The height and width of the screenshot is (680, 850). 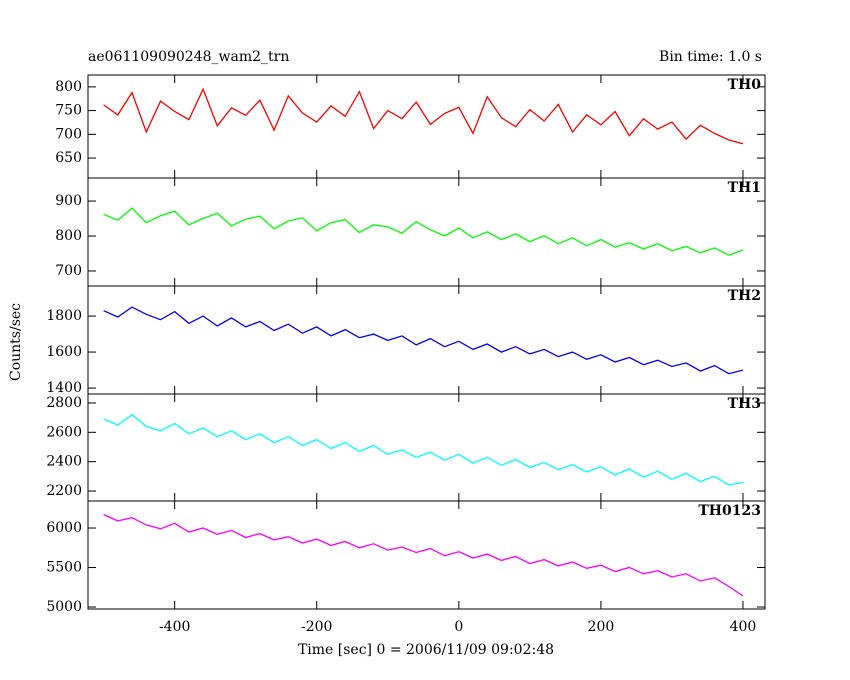 I want to click on y-tick-label: 2800, so click(x=64, y=403).